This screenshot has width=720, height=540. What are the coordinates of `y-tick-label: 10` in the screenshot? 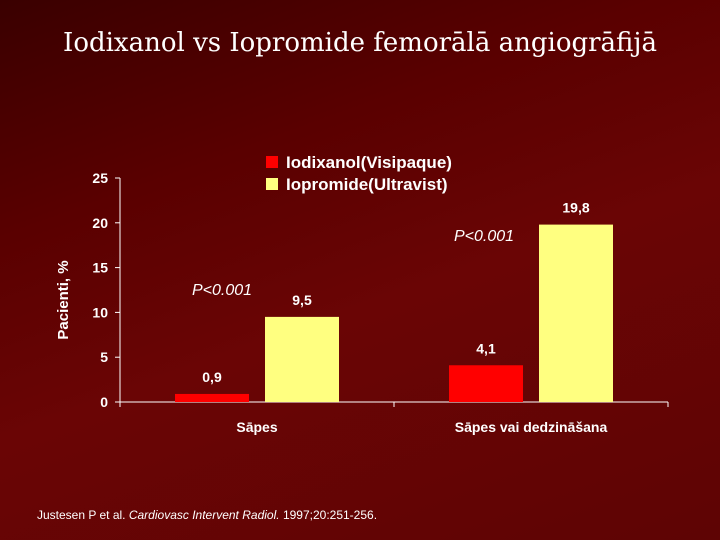 It's located at (100, 312).